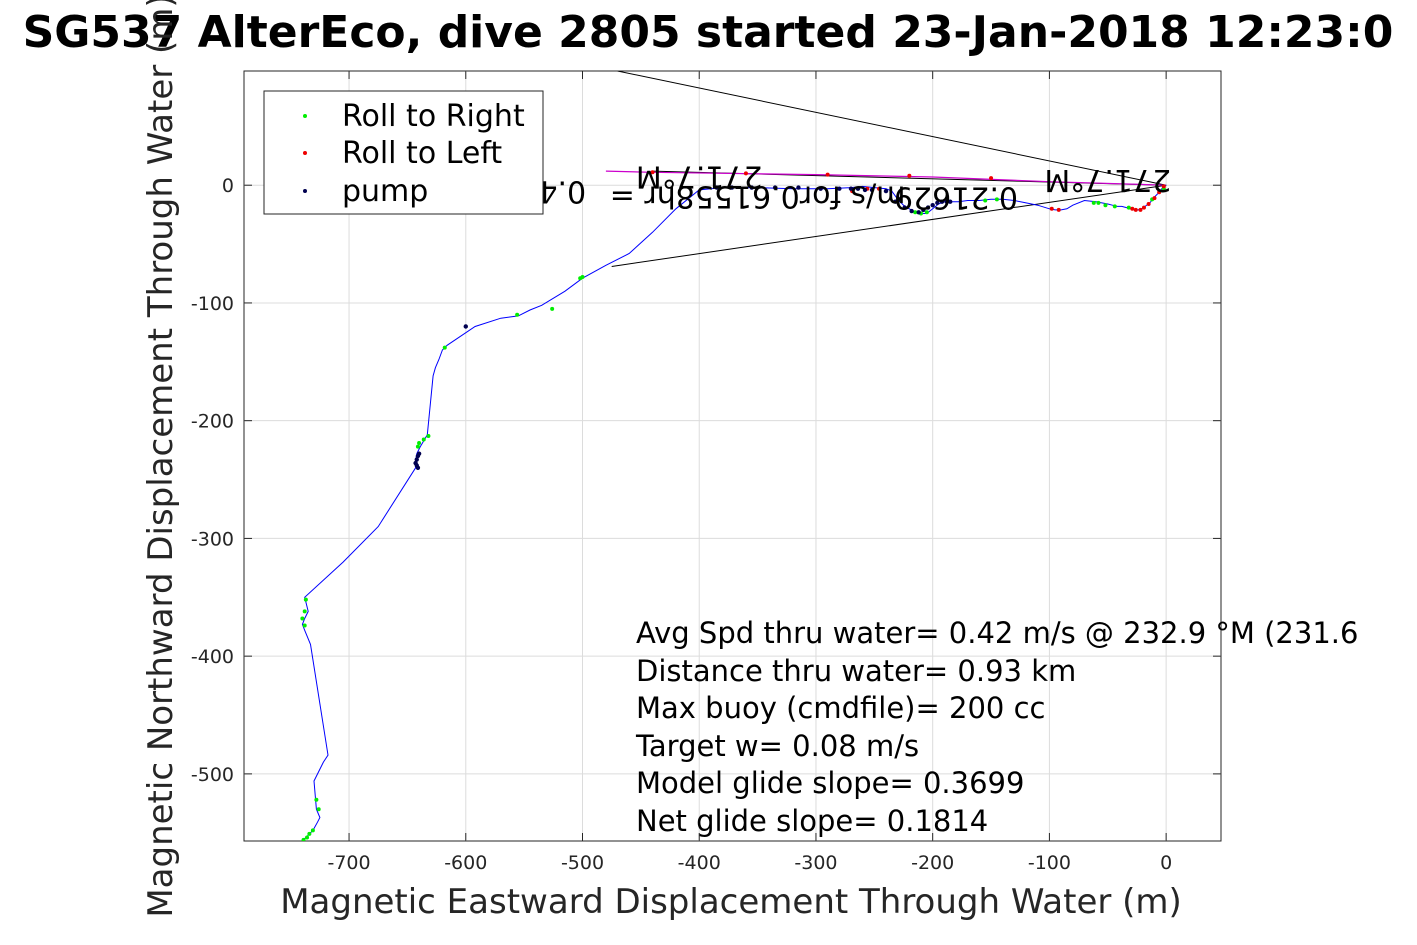 This screenshot has height=945, width=1417. I want to click on legend-box, so click(403, 152).